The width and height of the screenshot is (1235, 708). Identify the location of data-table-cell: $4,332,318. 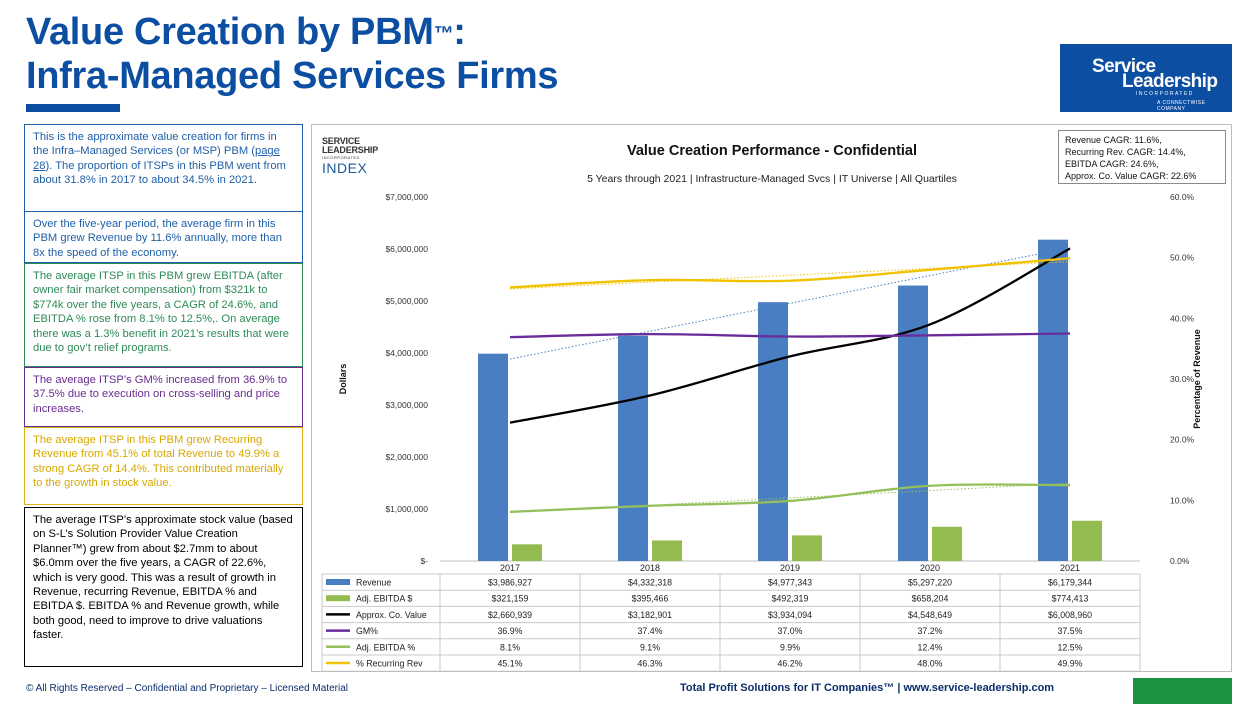
(650, 583).